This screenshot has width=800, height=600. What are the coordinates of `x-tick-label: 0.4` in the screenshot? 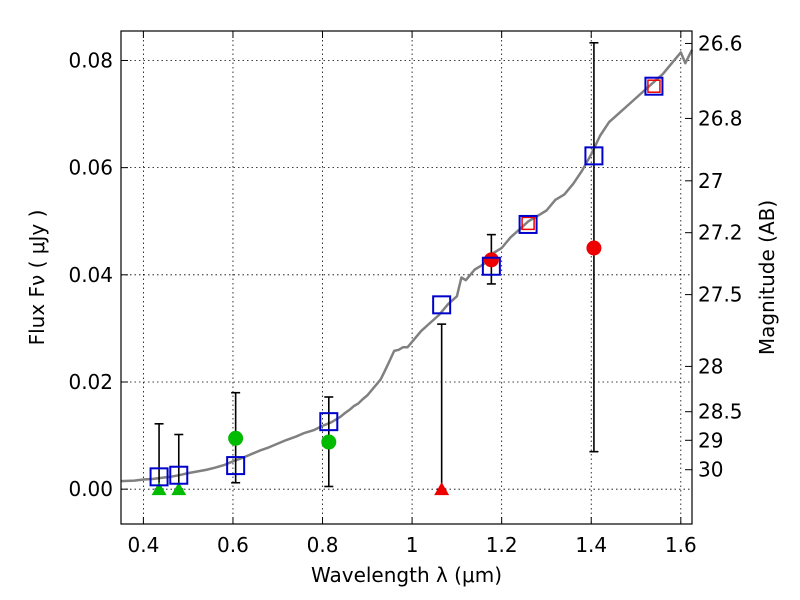 It's located at (143, 545).